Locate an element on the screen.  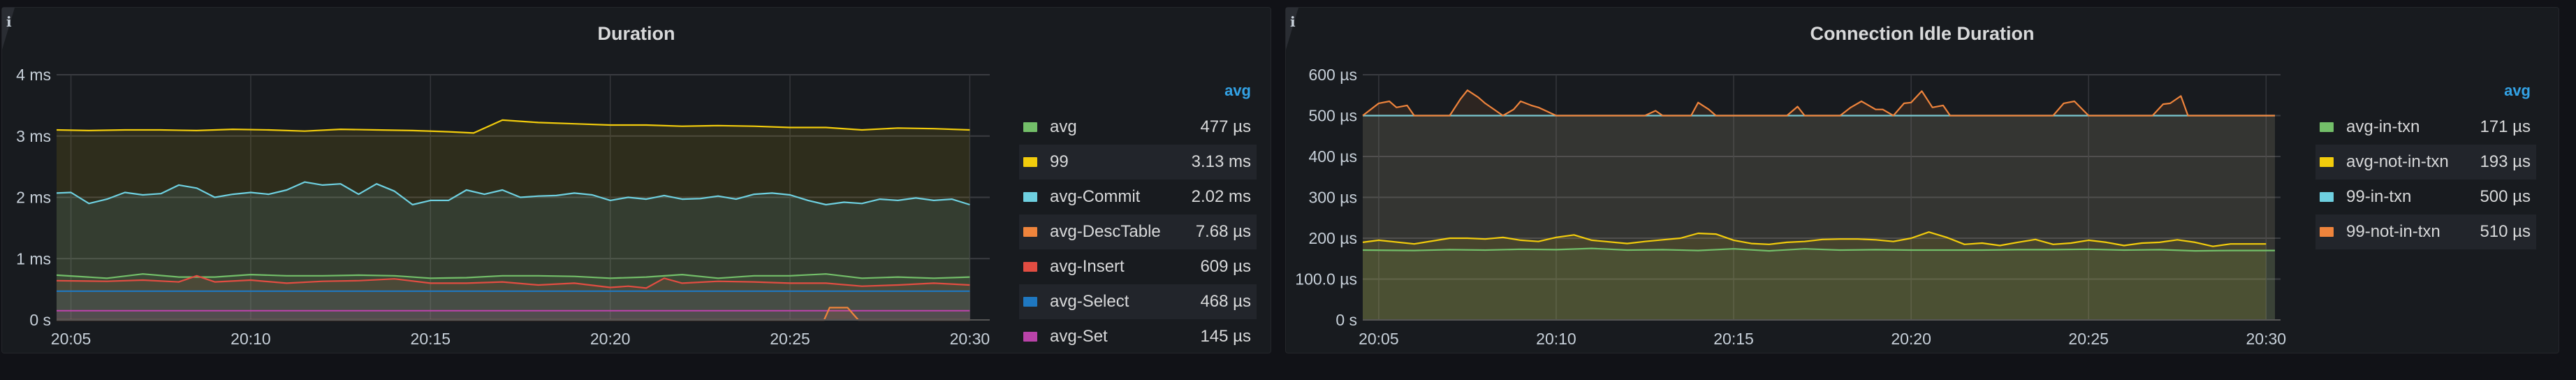
legend-label: avg-Select is located at coordinates (1089, 301).